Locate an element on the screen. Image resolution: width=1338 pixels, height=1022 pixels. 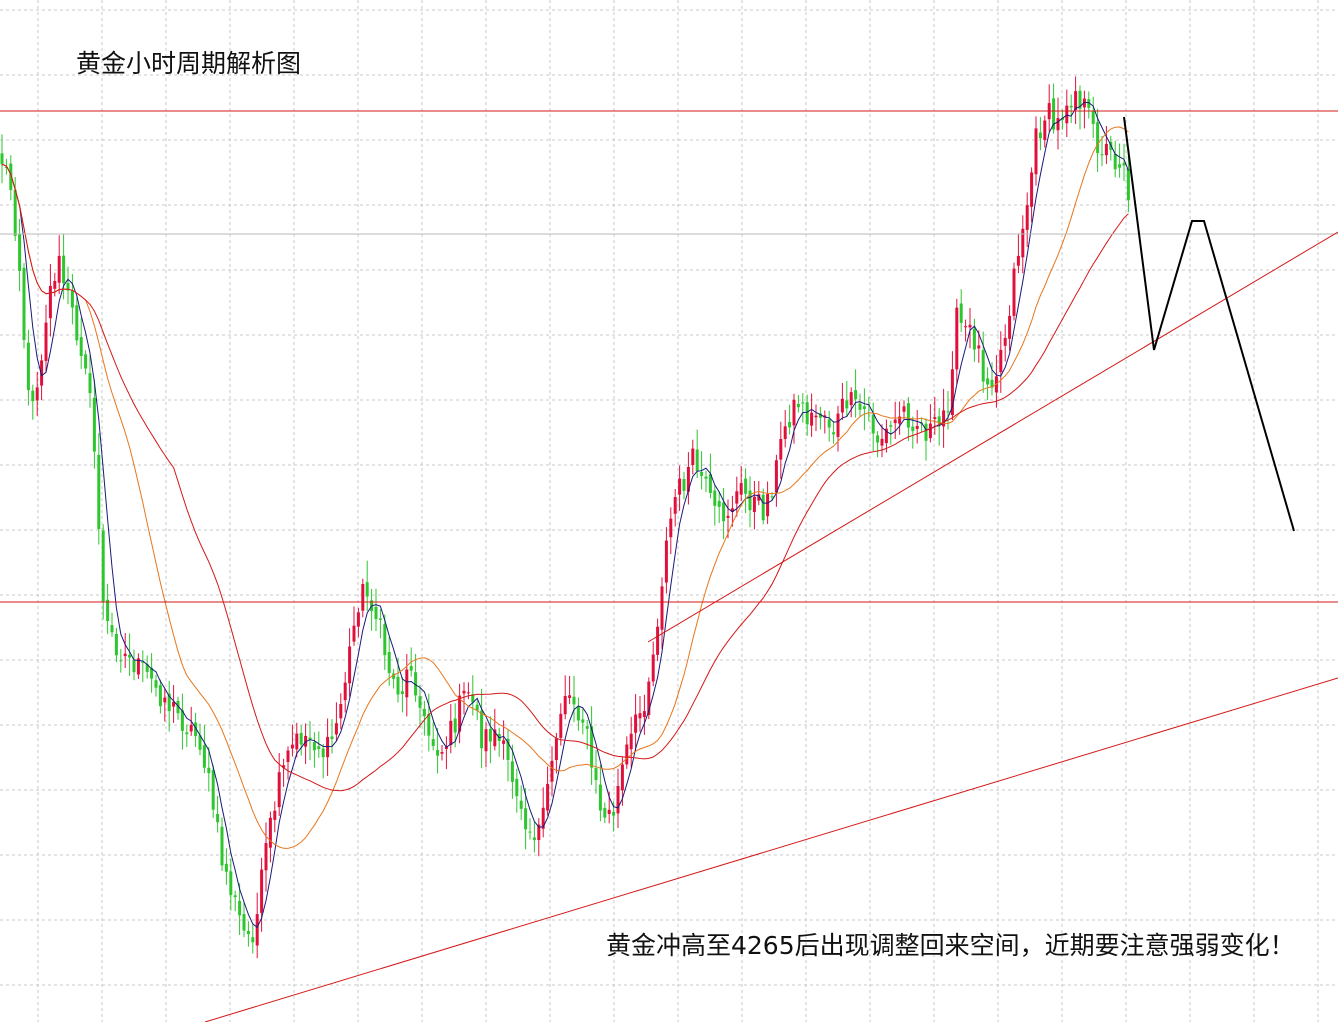
chart-annotation: 黄金冲高至4265后出现调整回来空间，近期要注意强弱变化！ is located at coordinates (950, 945).